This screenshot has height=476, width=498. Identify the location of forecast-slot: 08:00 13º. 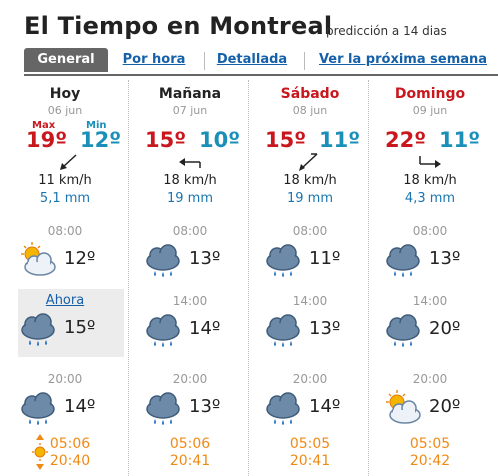
(190, 259).